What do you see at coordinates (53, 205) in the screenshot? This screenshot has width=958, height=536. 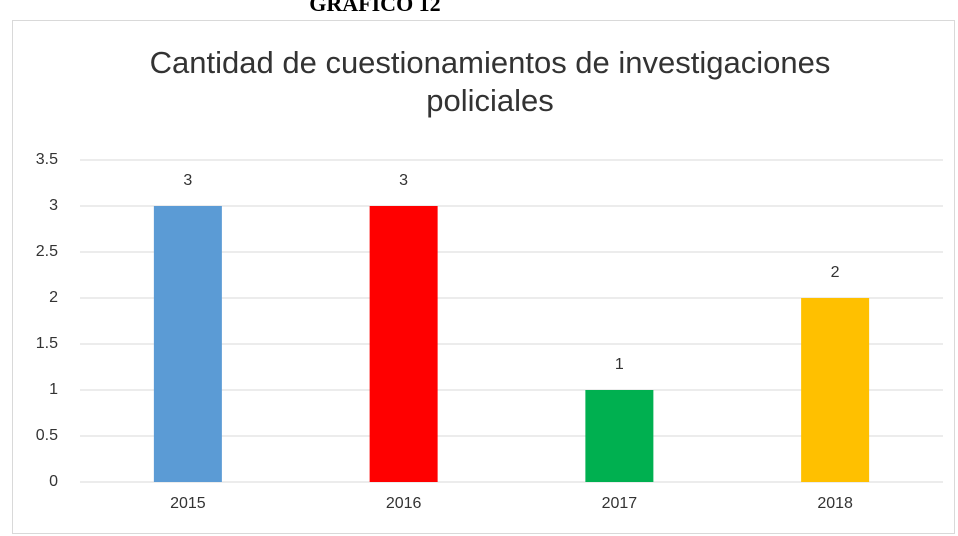 I see `y-tick-label: 3` at bounding box center [53, 205].